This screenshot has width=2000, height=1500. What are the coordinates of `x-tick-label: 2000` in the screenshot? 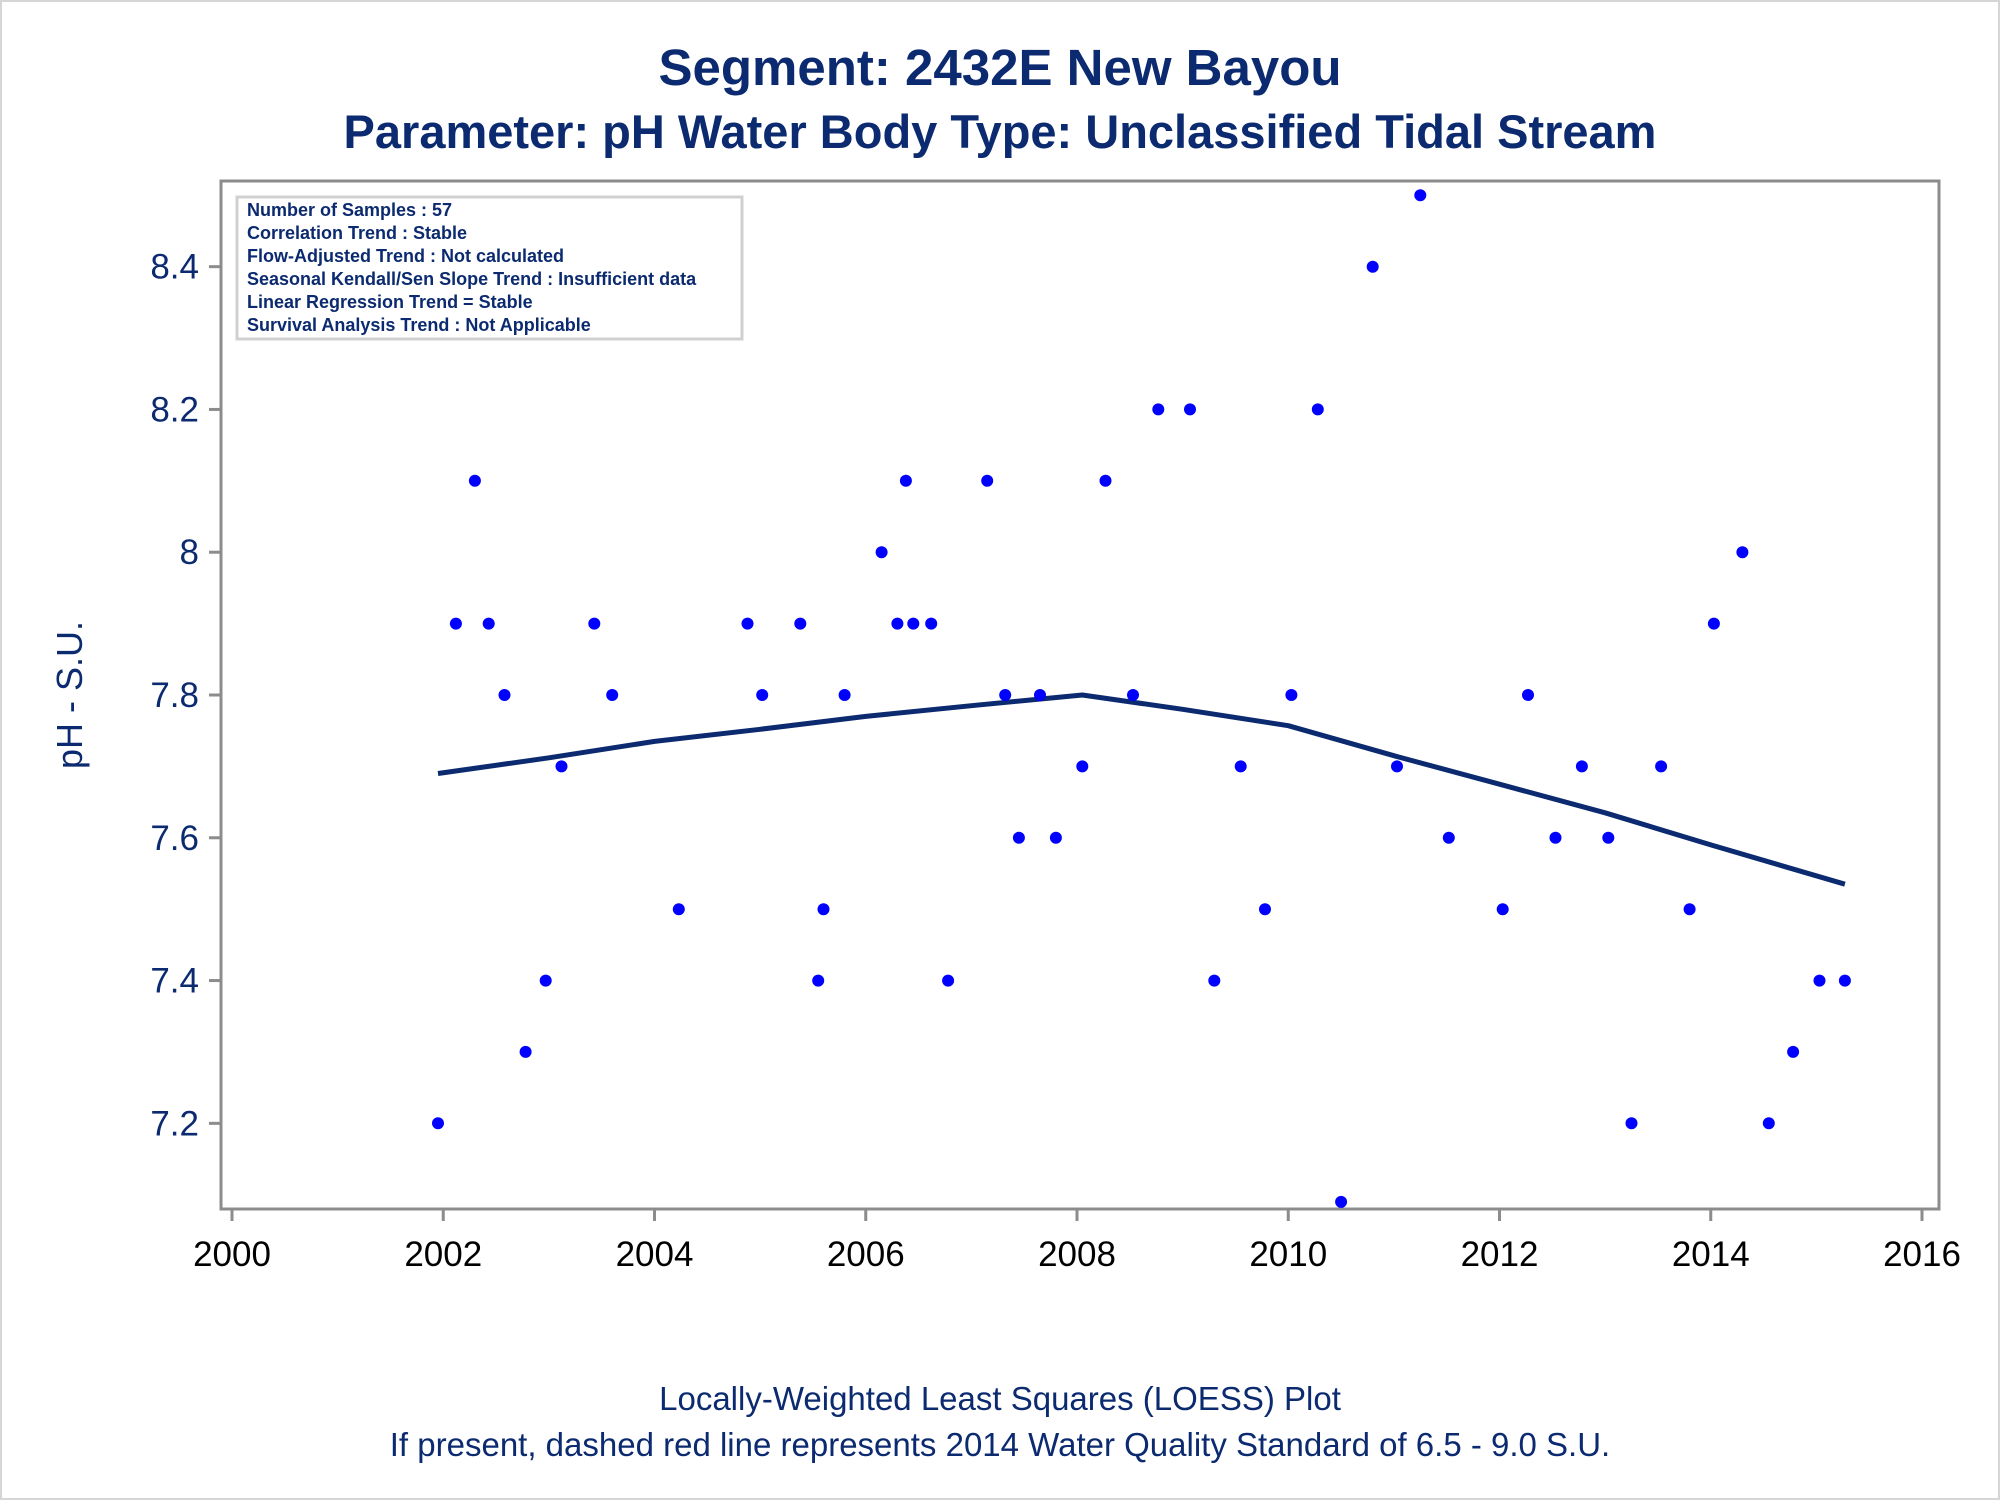 It's located at (232, 1254).